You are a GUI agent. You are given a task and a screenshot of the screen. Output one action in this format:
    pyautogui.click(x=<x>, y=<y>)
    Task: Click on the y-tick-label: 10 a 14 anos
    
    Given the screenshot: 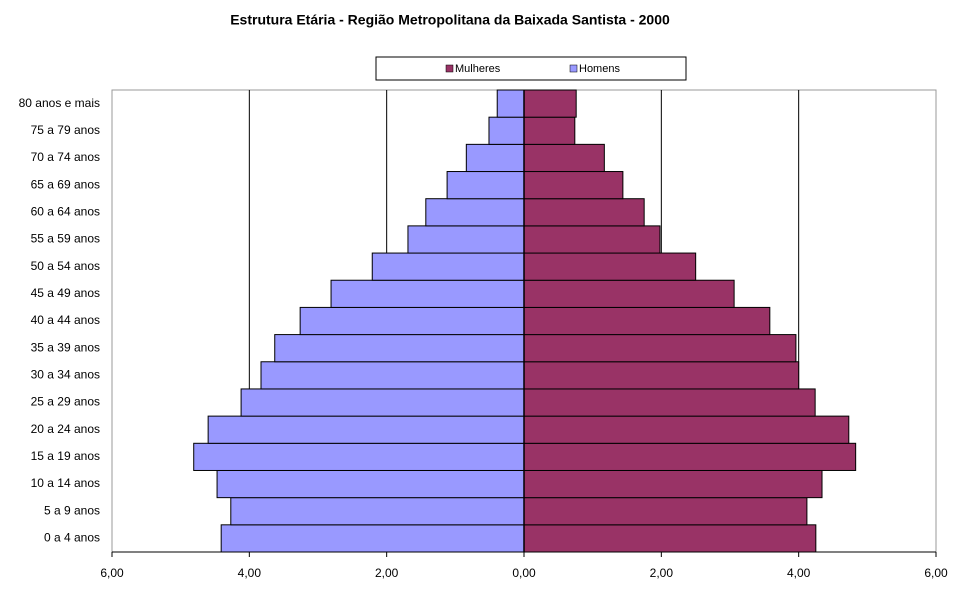 What is the action you would take?
    pyautogui.click(x=65, y=483)
    